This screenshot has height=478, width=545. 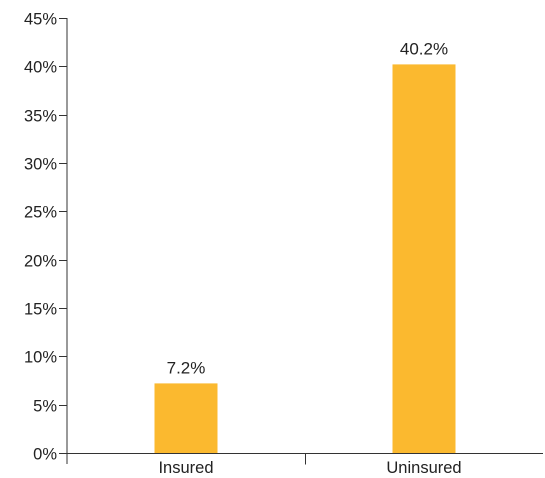 What do you see at coordinates (40, 310) in the screenshot?
I see `y-tick-label: 15%` at bounding box center [40, 310].